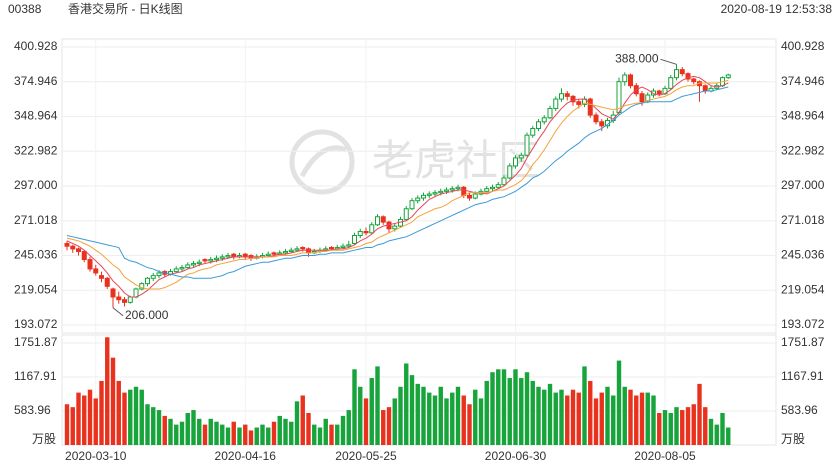  What do you see at coordinates (36, 289) in the screenshot?
I see `y-tick-label-left: 219.054` at bounding box center [36, 289].